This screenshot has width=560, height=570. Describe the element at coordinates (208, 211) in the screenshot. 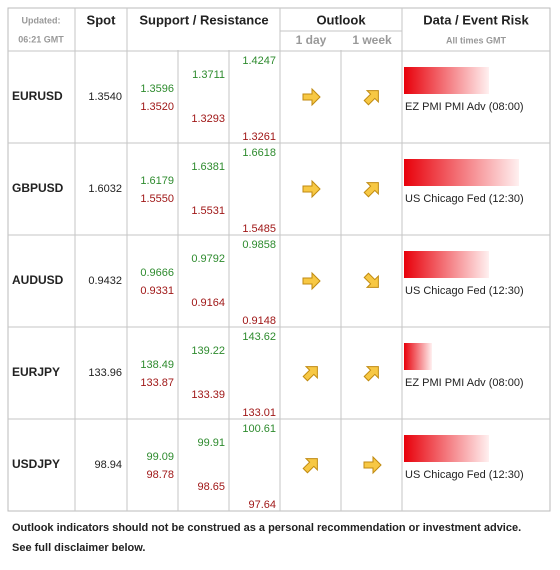

I see `support: 1.5531` at that location.